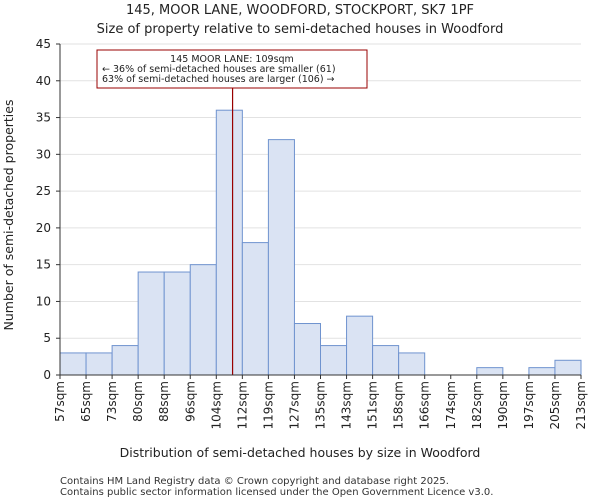 The height and width of the screenshot is (500, 600). I want to click on bar-88sqm, so click(177, 323).